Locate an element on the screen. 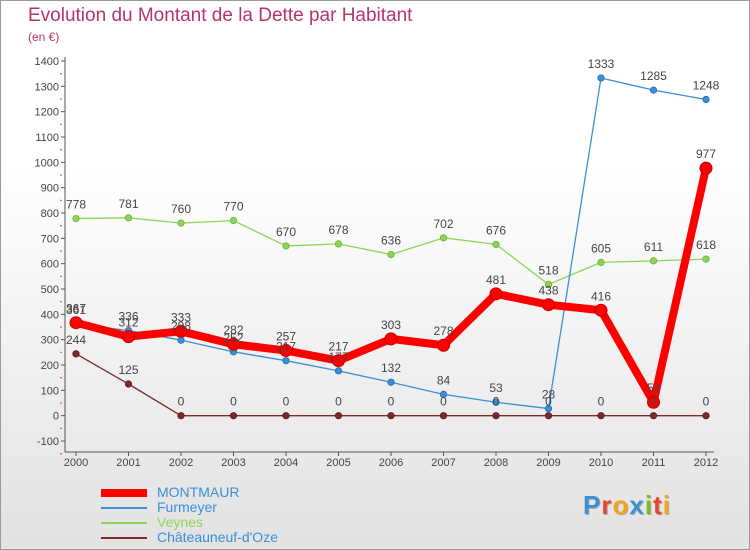  x-tick-label: 2008 is located at coordinates (496, 463).